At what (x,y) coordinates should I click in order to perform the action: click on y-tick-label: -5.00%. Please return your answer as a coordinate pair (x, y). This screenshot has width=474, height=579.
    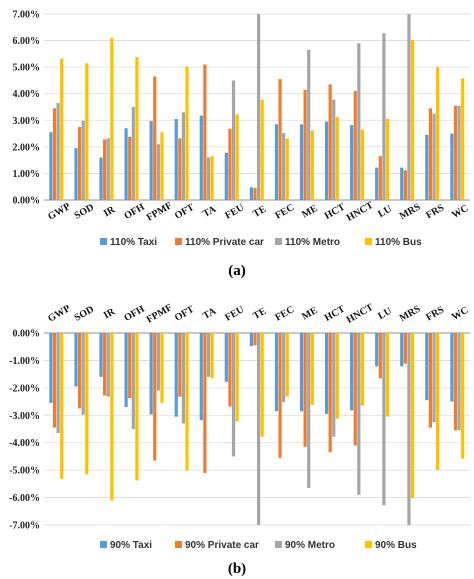
    Looking at the image, I should click on (24, 471).